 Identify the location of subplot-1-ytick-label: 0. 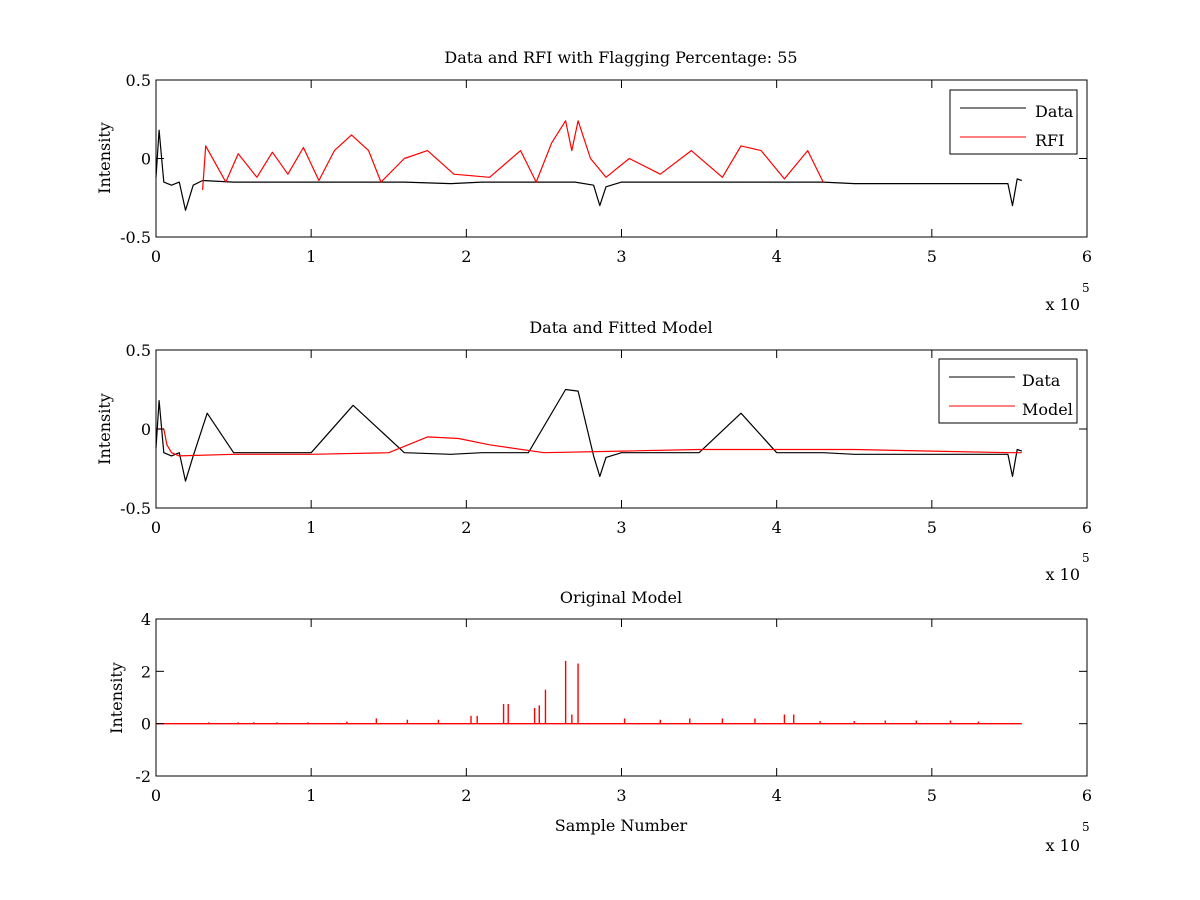
(146, 159).